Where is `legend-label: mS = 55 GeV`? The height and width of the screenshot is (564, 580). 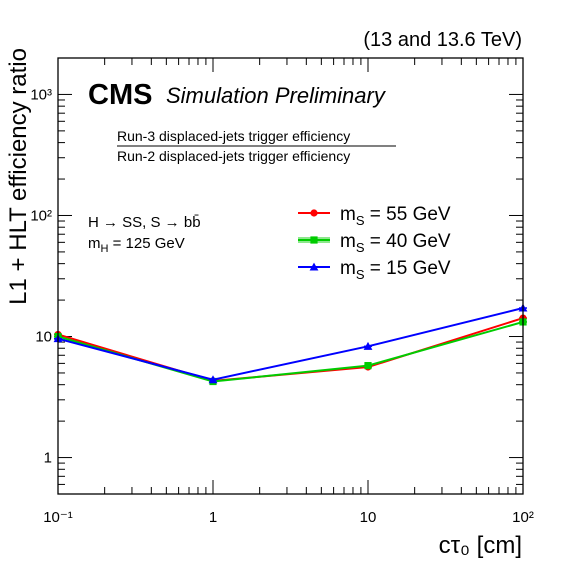
legend-label: mS = 55 GeV is located at coordinates (395, 216).